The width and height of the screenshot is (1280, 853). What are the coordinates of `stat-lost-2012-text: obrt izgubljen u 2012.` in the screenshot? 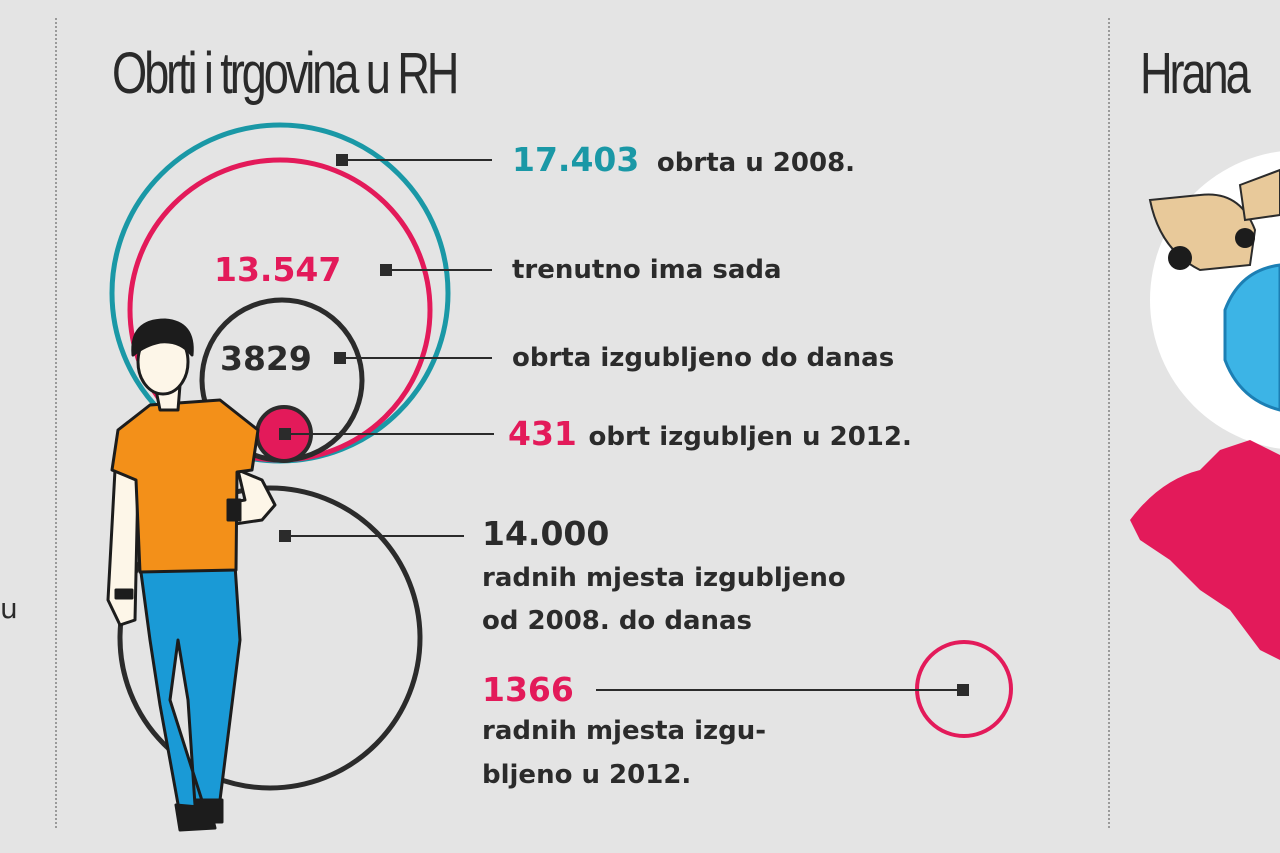 It's located at (750, 437).